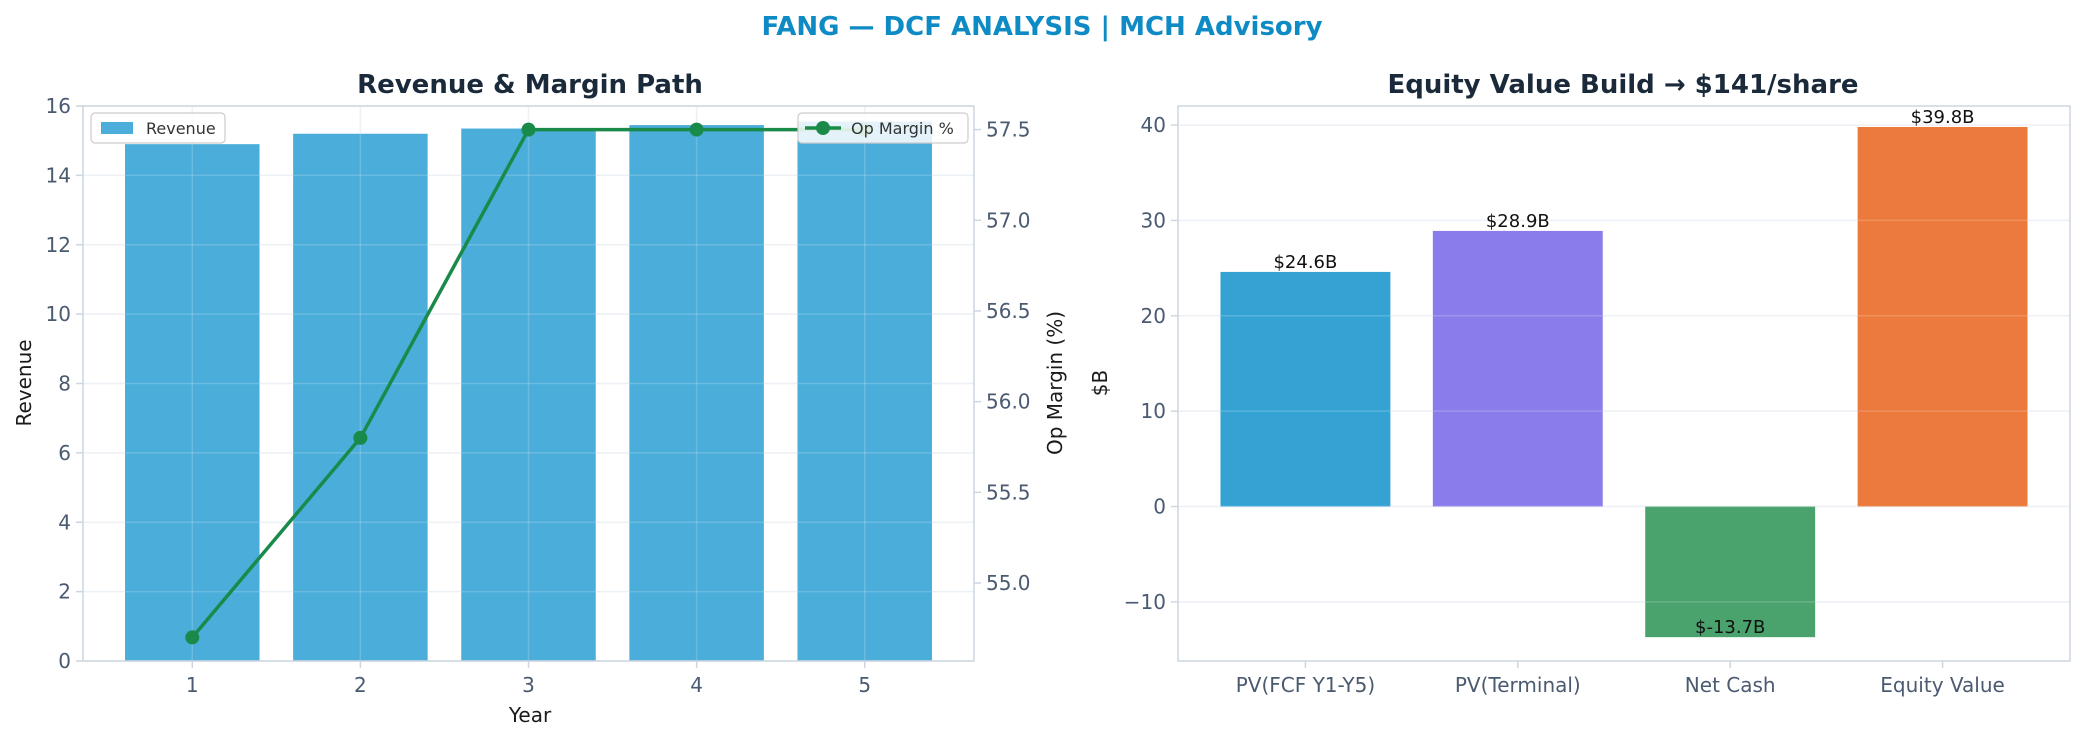  I want to click on legend-margin: Op Margin %, so click(883, 128).